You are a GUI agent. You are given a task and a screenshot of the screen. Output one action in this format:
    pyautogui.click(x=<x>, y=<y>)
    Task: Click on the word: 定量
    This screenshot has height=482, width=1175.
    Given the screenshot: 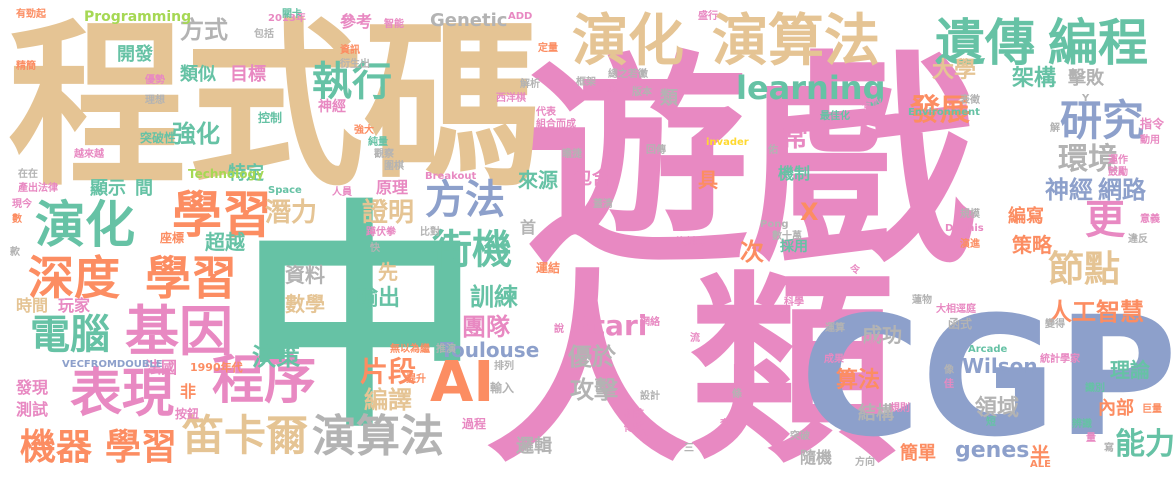 What is the action you would take?
    pyautogui.click(x=548, y=48)
    